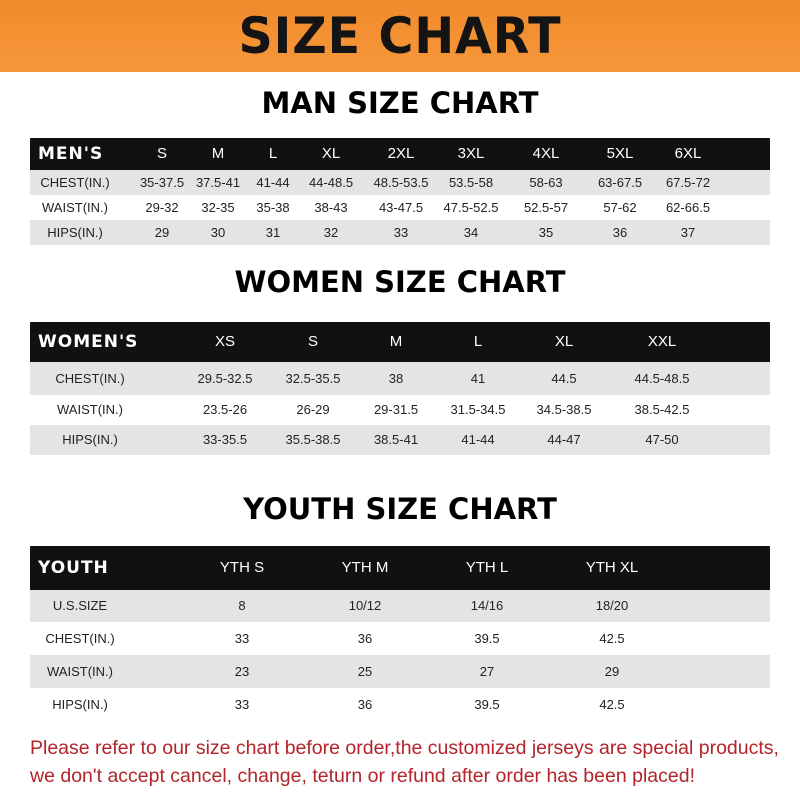  What do you see at coordinates (331, 182) in the screenshot?
I see `measurement-cell: 44-48.5` at bounding box center [331, 182].